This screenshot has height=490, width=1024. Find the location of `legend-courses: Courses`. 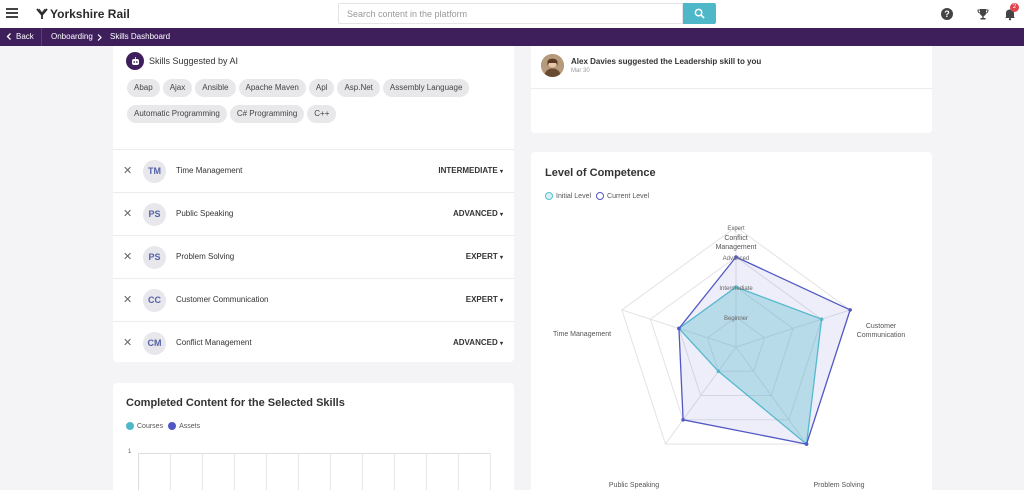

legend-courses: Courses is located at coordinates (144, 426).